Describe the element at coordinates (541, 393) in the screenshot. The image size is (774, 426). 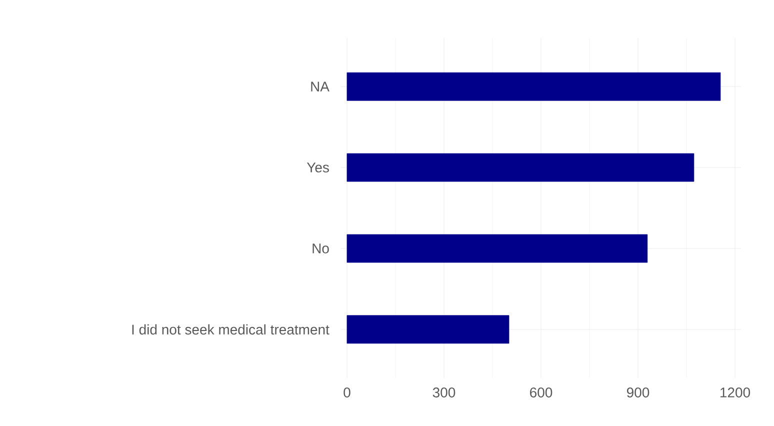
I see `x-tick-label: 600` at that location.